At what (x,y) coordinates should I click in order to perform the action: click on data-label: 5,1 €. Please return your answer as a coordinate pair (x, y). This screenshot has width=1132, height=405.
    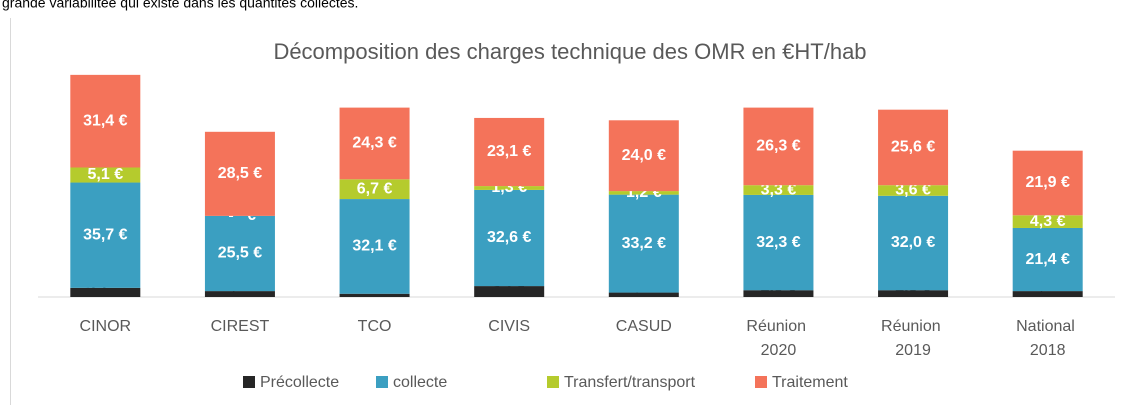
    Looking at the image, I should click on (106, 174).